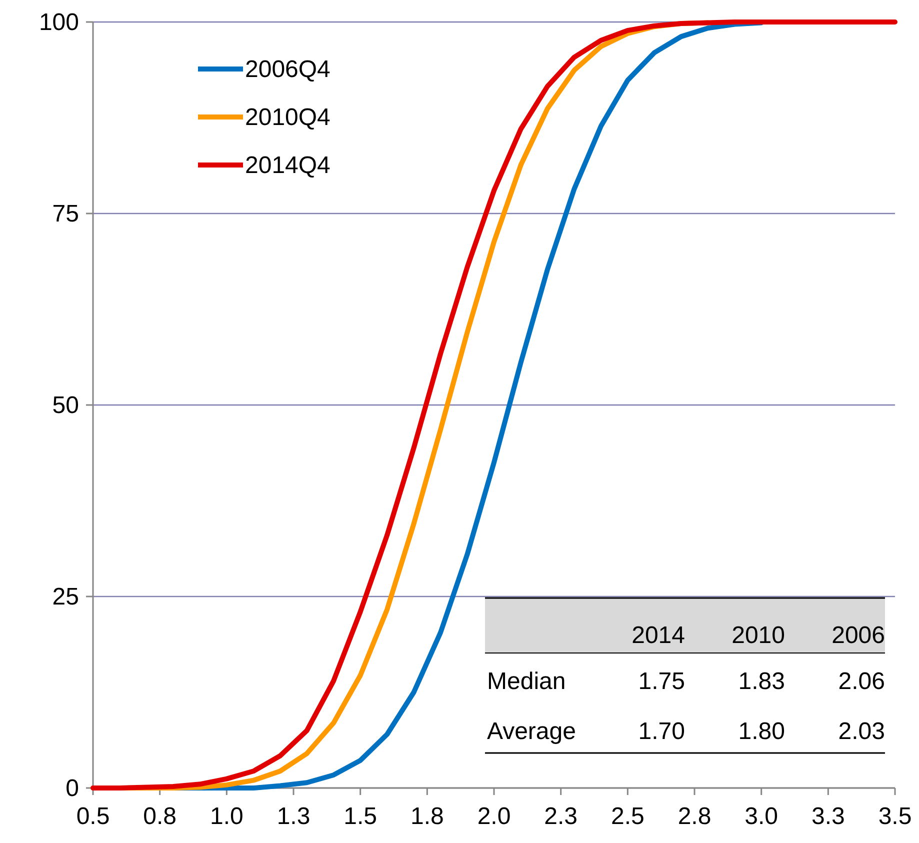 Image resolution: width=919 pixels, height=843 pixels. I want to click on x-tick-label: 1.3, so click(293, 816).